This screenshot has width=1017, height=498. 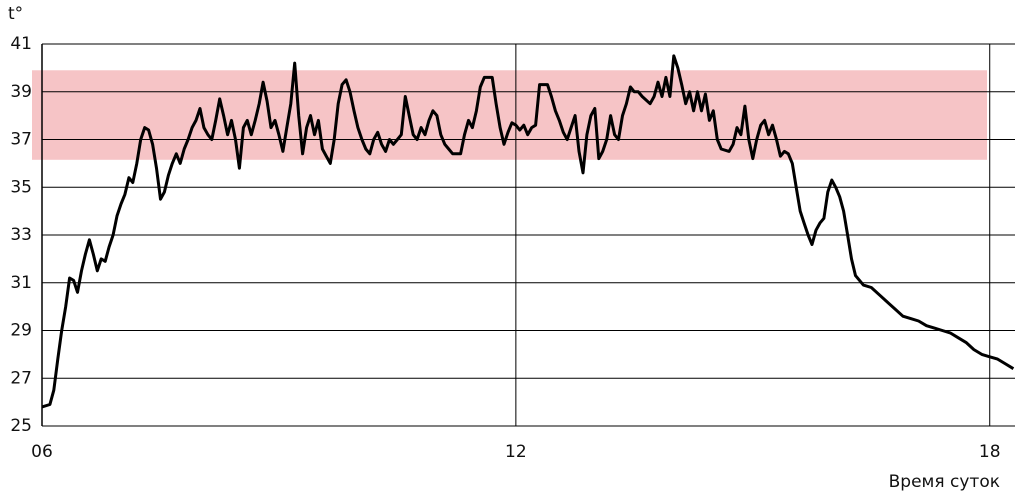 What do you see at coordinates (21, 283) in the screenshot?
I see `y-tick-label: 31` at bounding box center [21, 283].